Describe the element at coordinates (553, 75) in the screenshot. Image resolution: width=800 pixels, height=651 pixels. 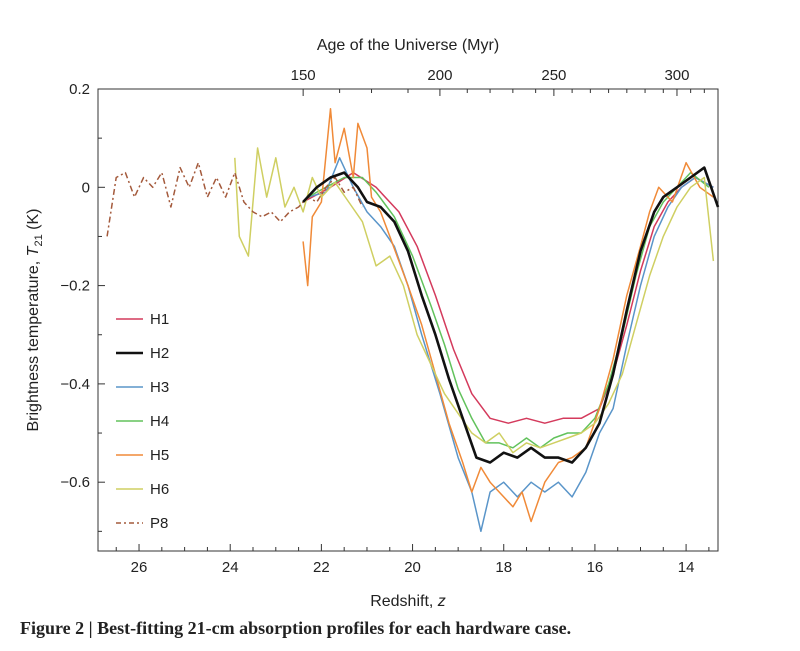
I see `top-tick-label: 250` at that location.